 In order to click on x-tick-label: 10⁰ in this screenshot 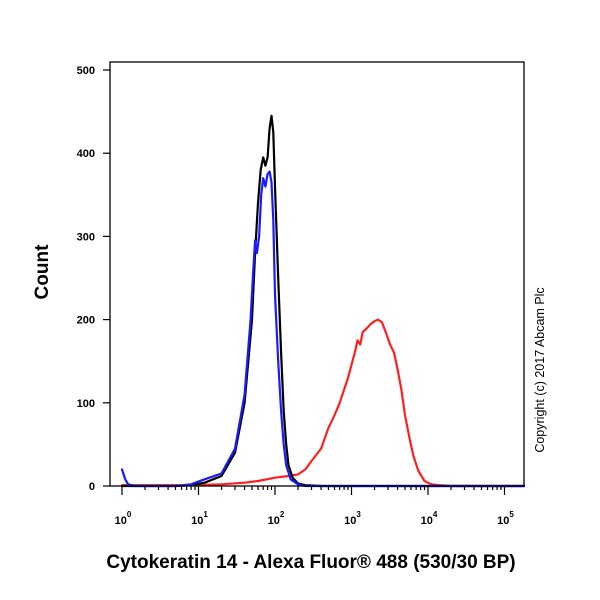, I will do `click(123, 518)`.